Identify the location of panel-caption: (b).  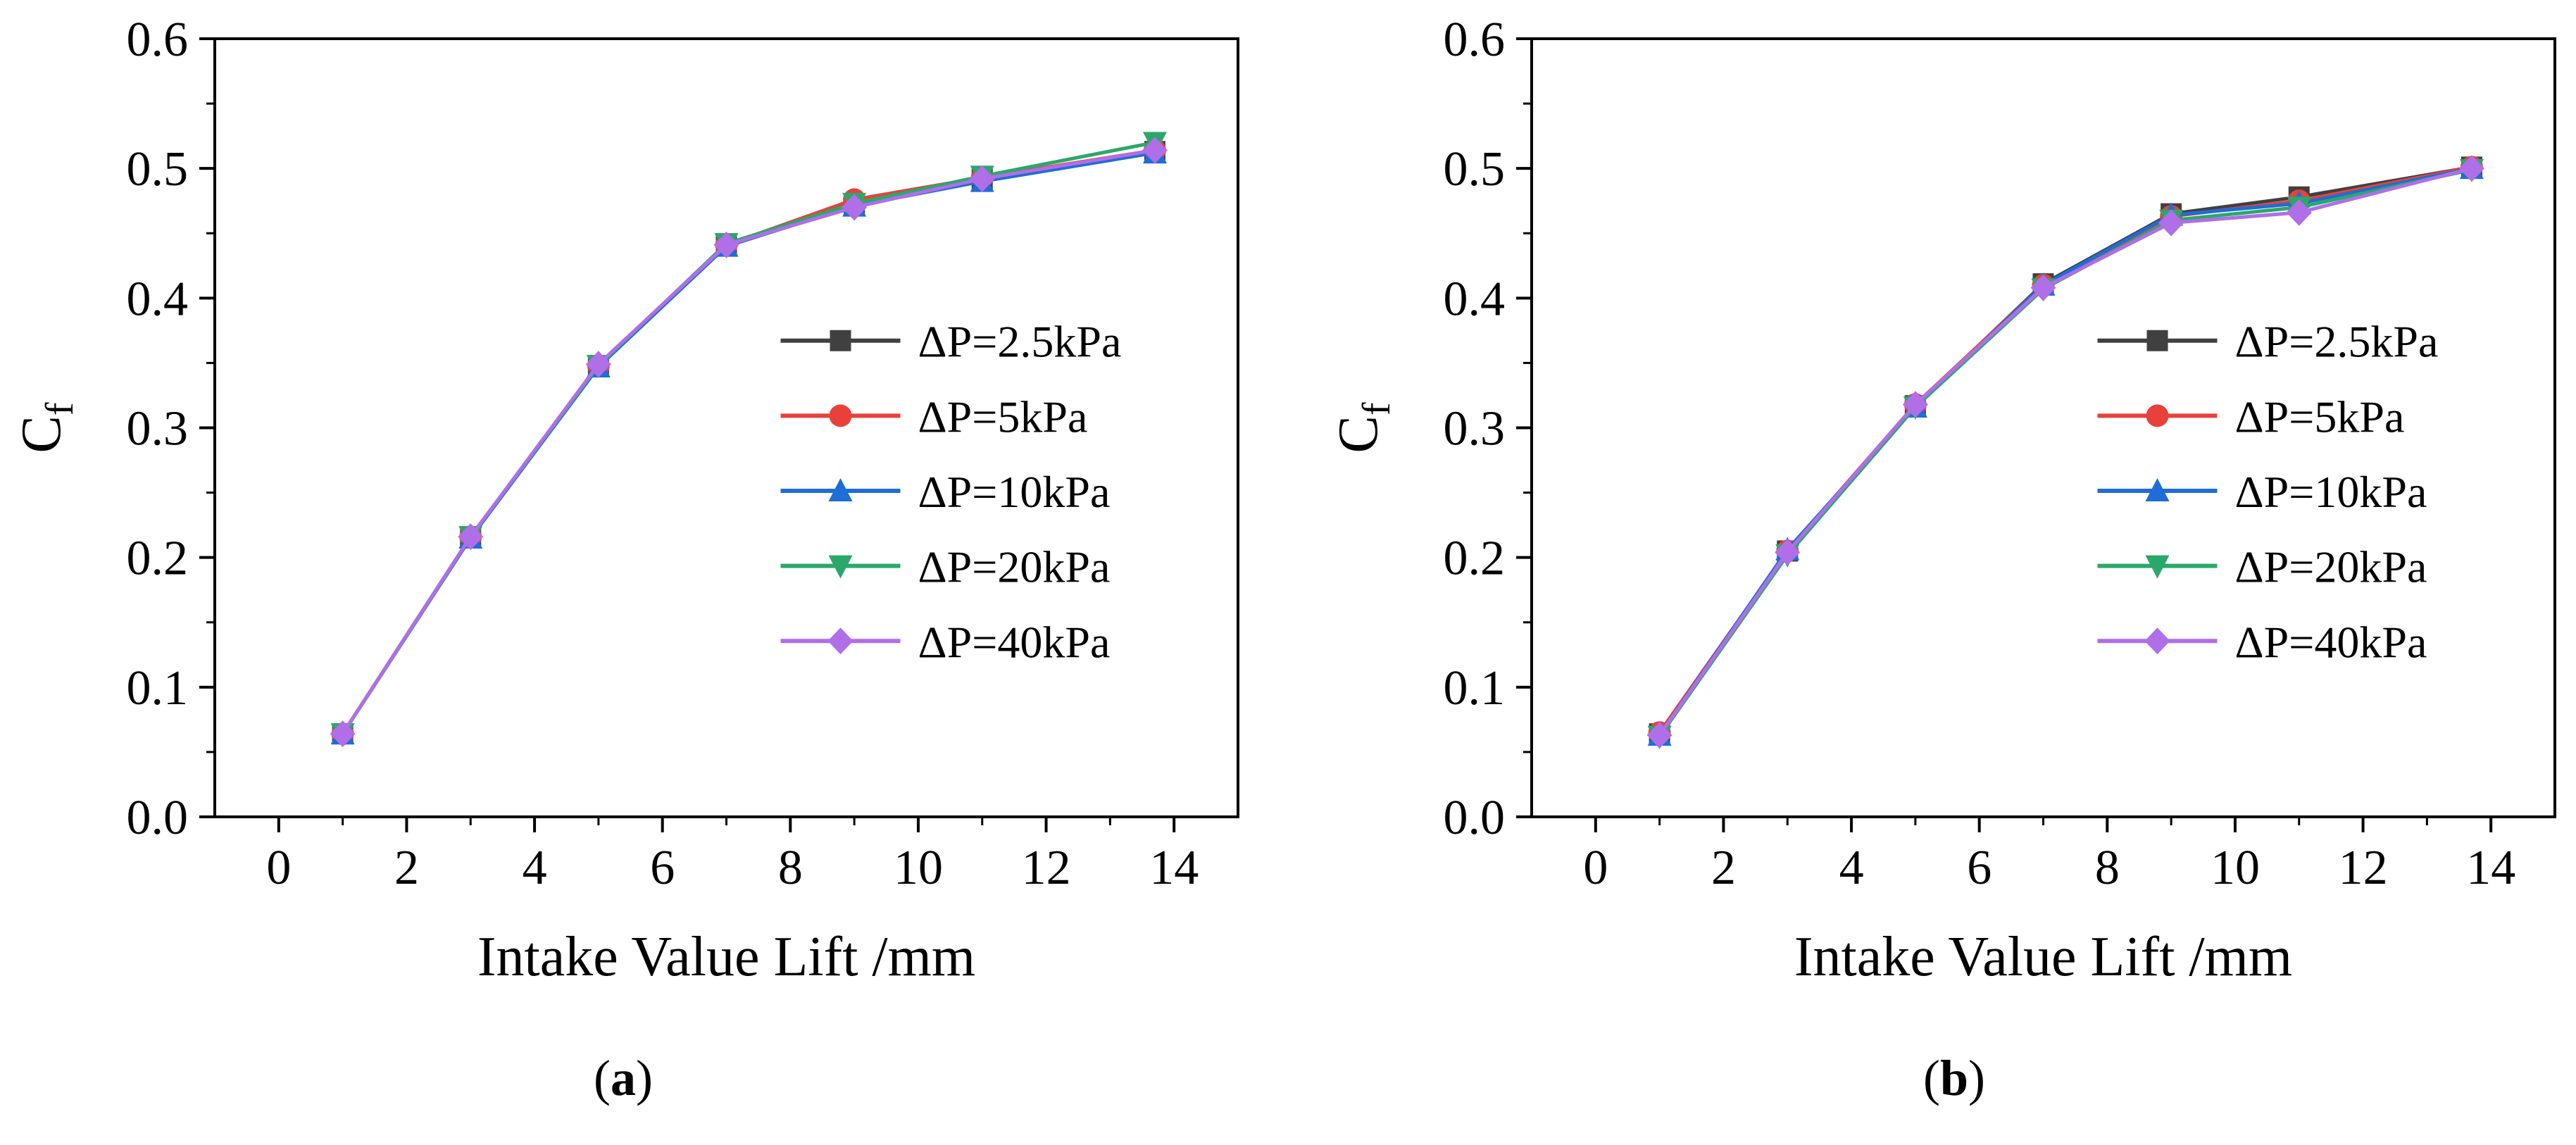
(1954, 1078).